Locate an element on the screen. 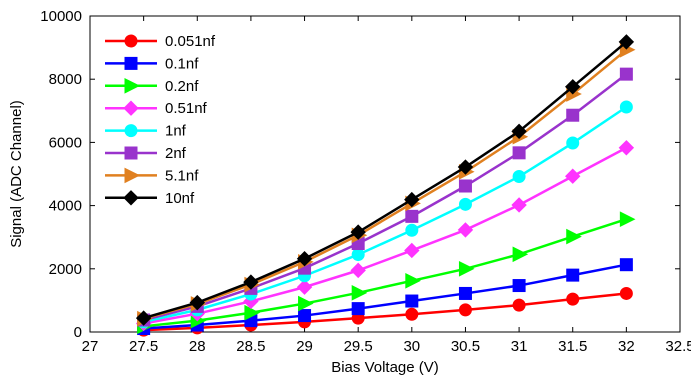 The image size is (691, 381). legend-entry: 0.1nf is located at coordinates (152, 63).